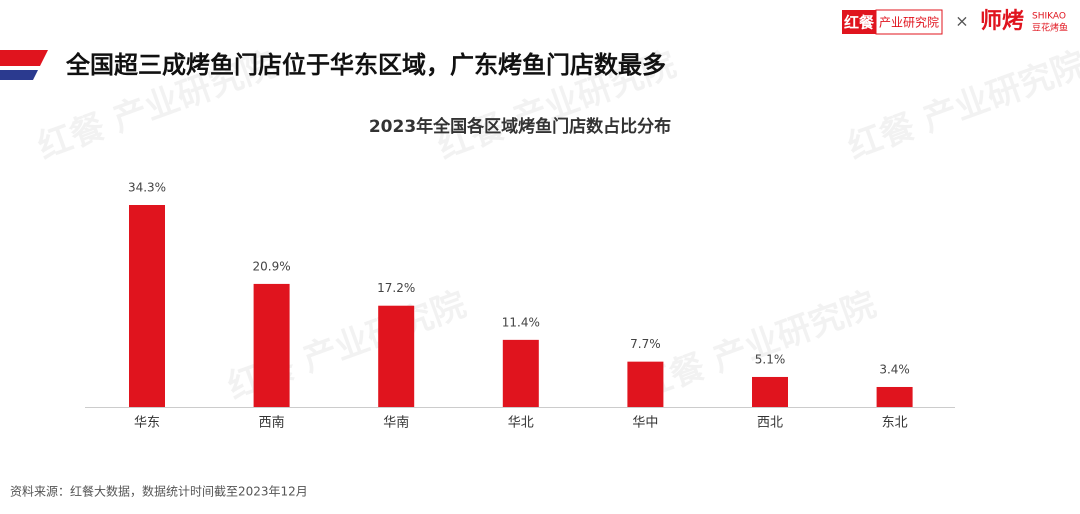  What do you see at coordinates (895, 423) in the screenshot?
I see `x-tick-label: 东北` at bounding box center [895, 423].